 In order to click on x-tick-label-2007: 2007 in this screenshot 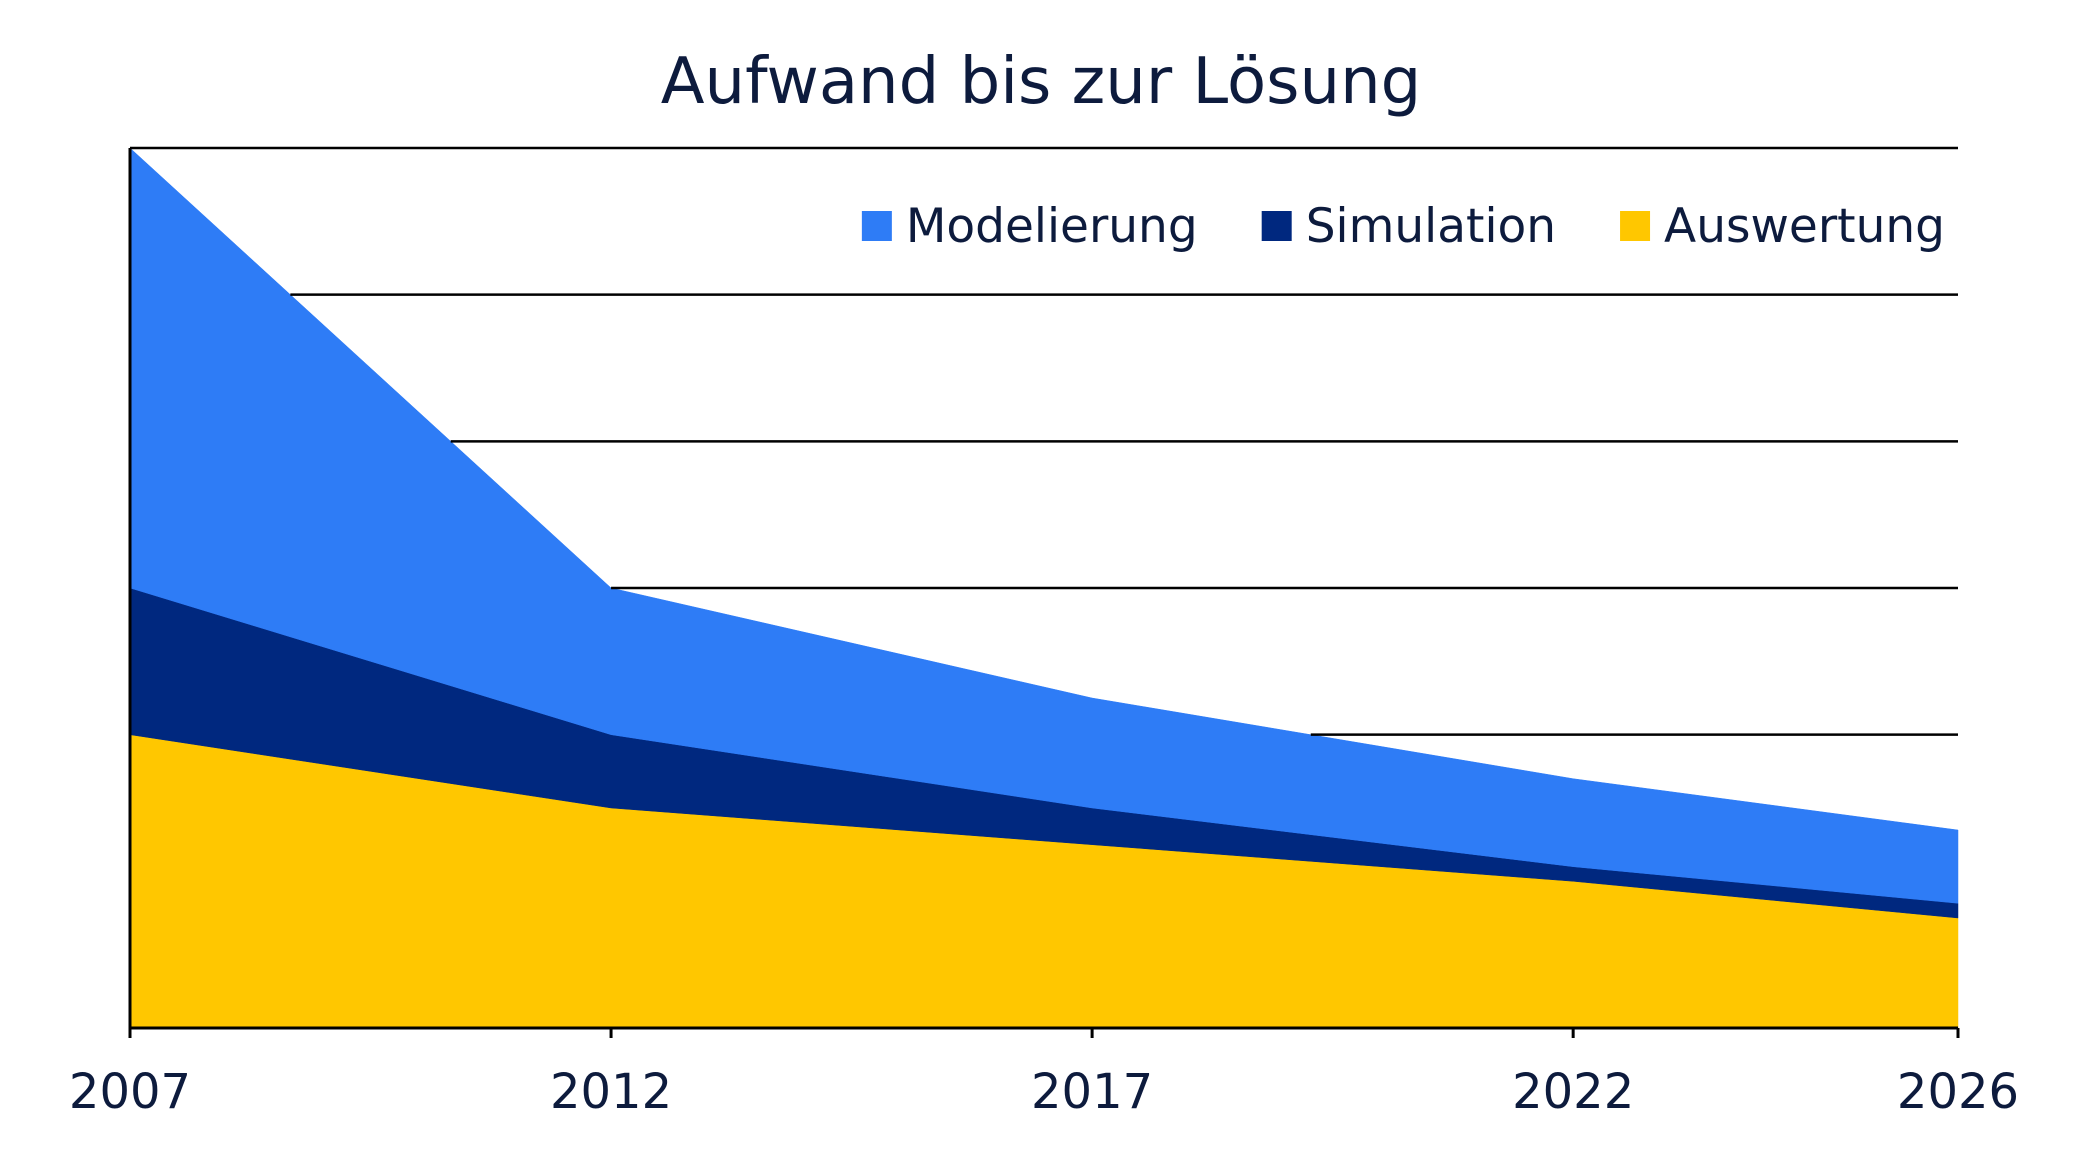, I will do `click(130, 1092)`.